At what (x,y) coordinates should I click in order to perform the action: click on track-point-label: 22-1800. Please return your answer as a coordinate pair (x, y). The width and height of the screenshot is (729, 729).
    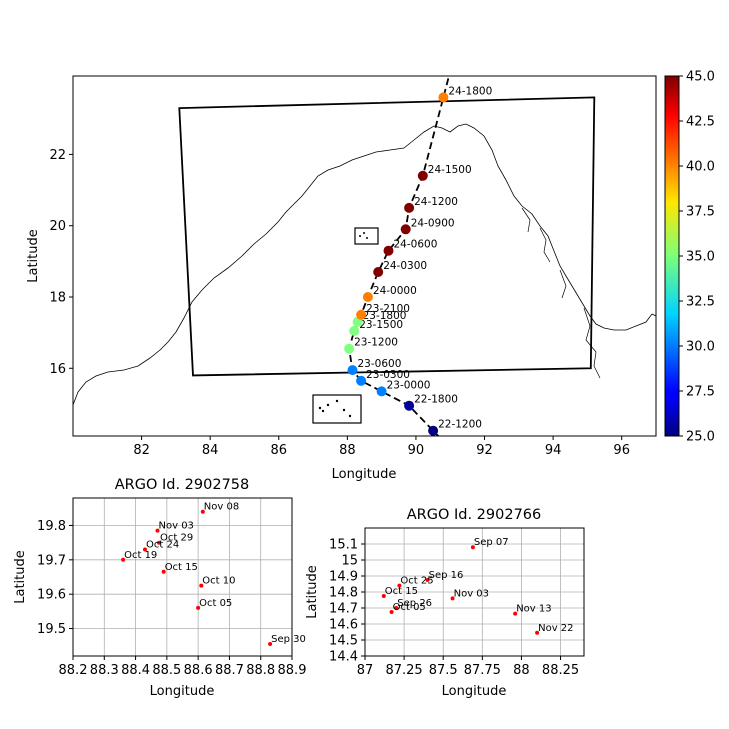
    Looking at the image, I should click on (436, 400).